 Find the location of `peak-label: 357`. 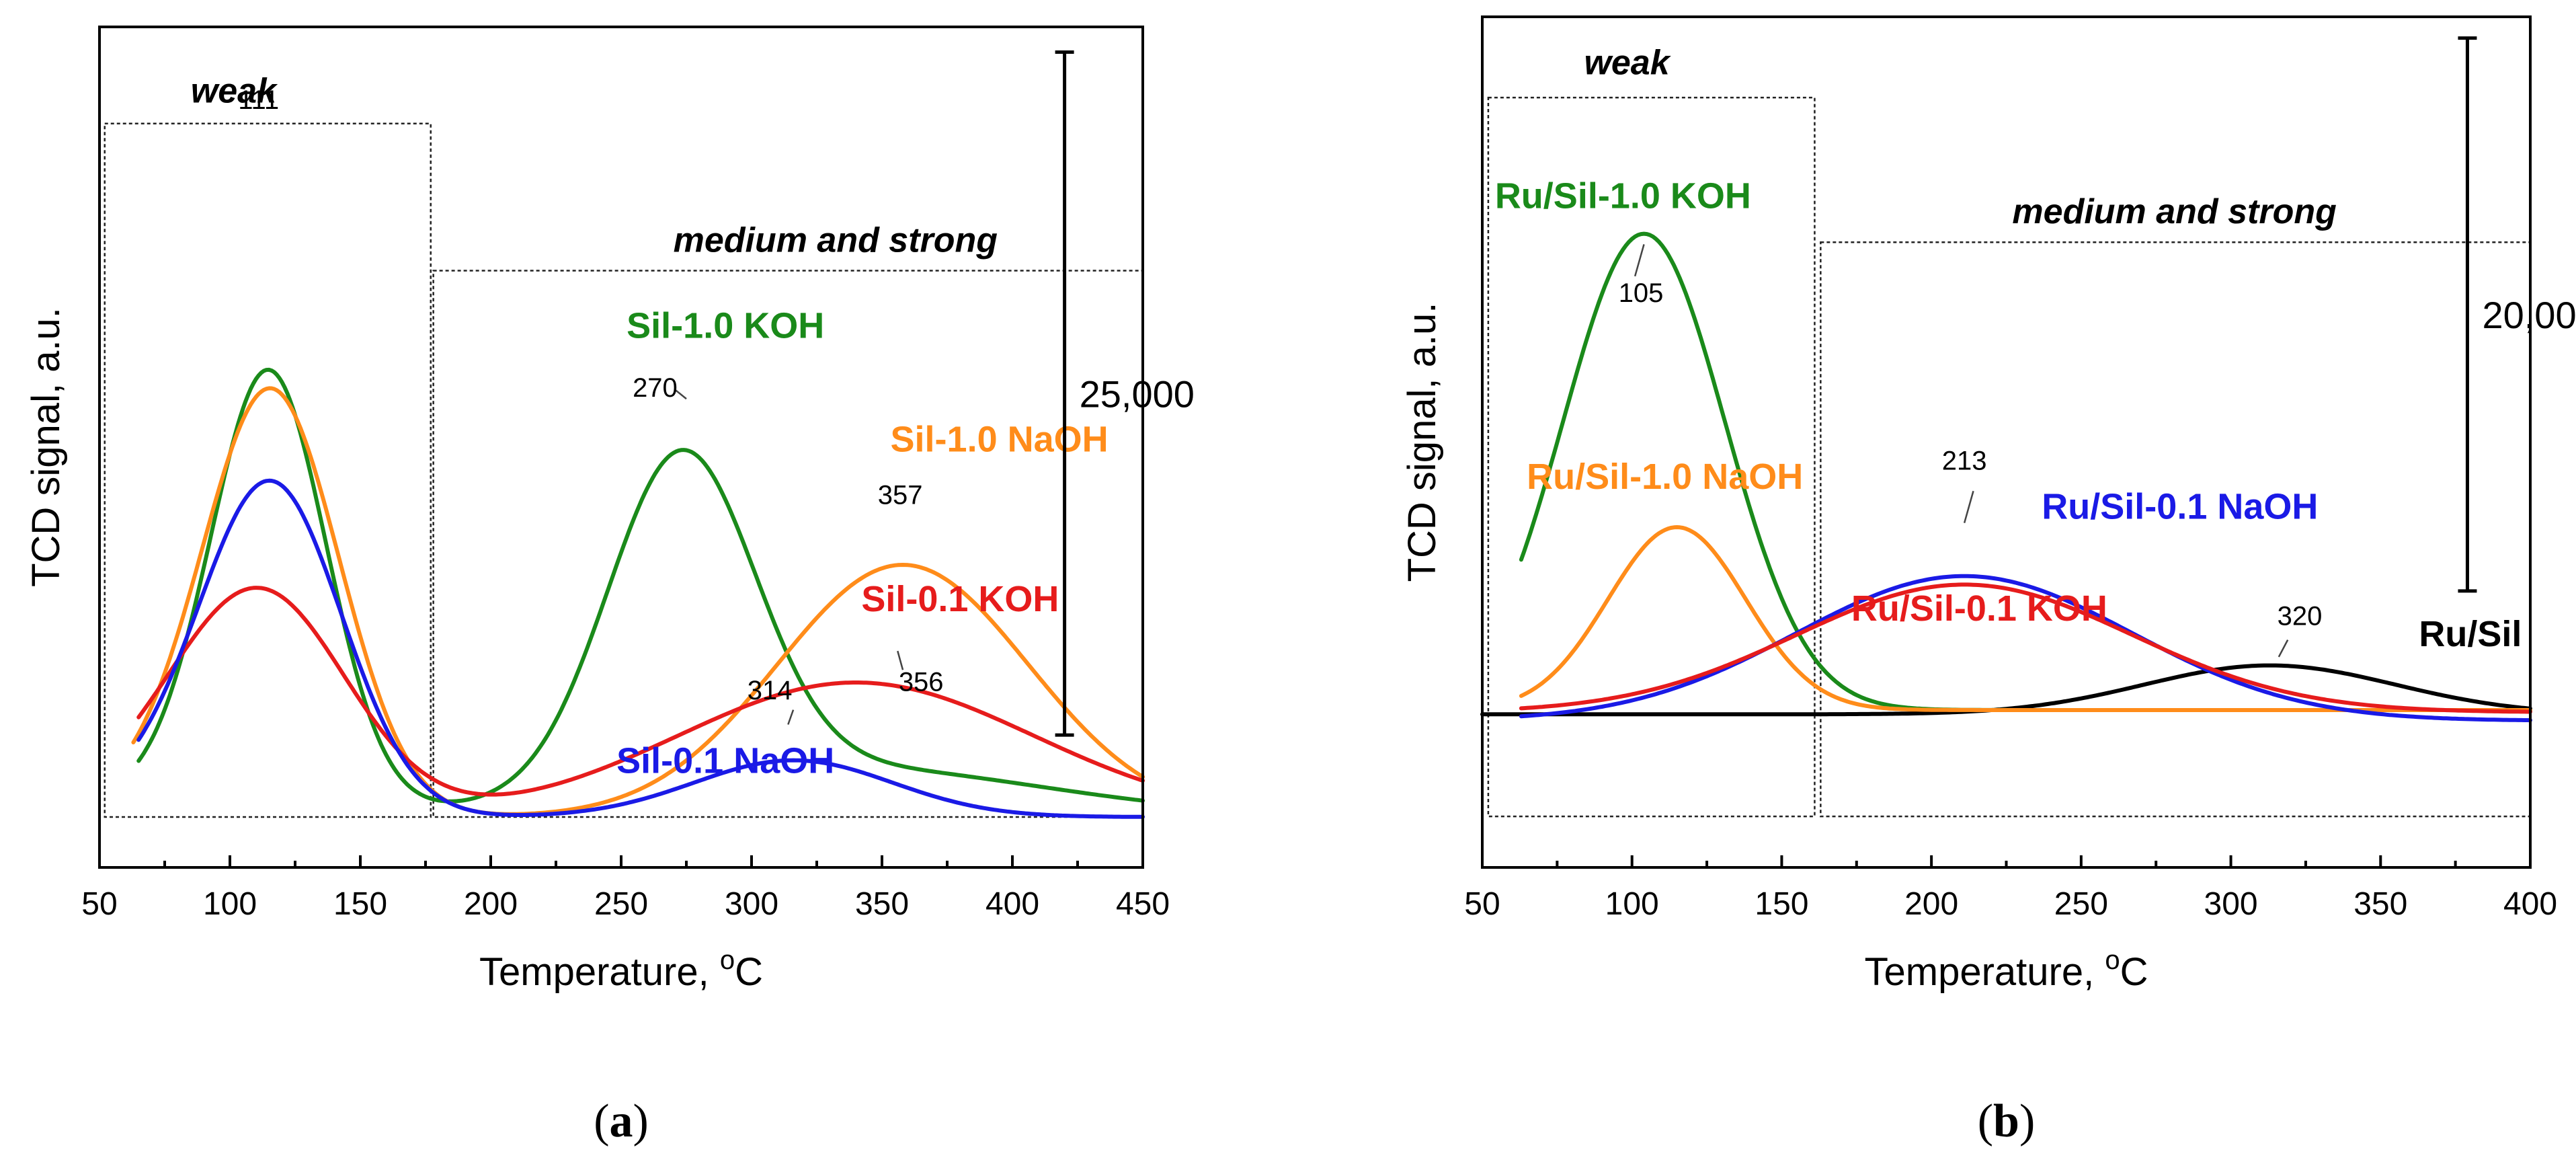

peak-label: 357 is located at coordinates (900, 495).